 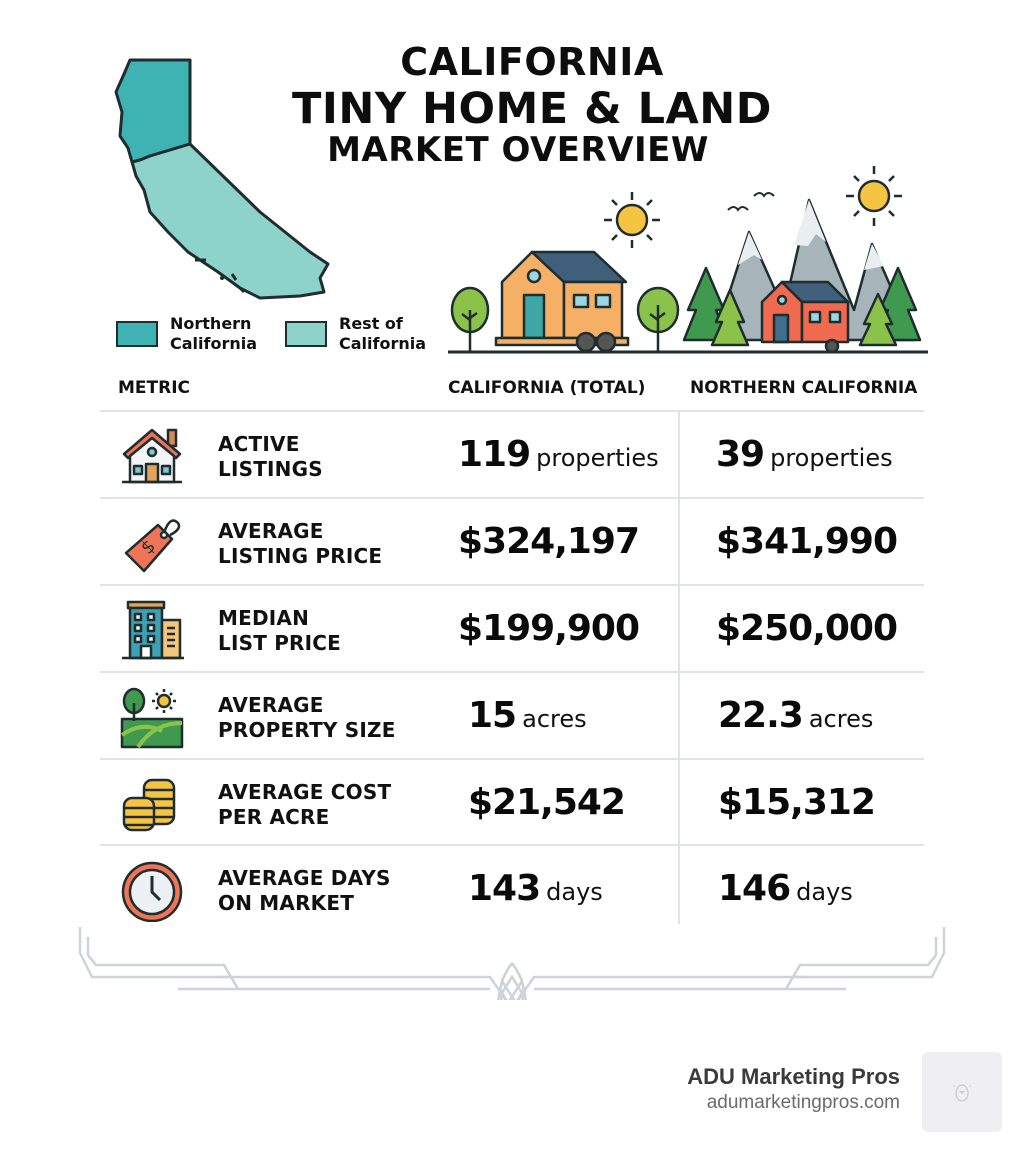 I want to click on mascot-icon, so click(x=962, y=1093).